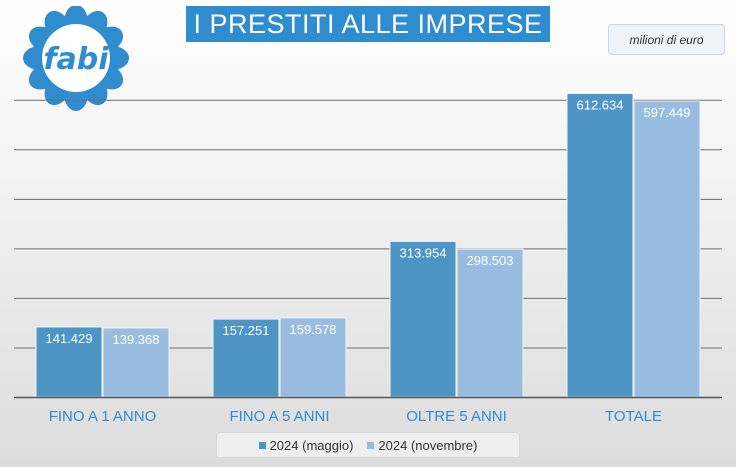  I want to click on category-label-3: TOTALE, so click(633, 416).